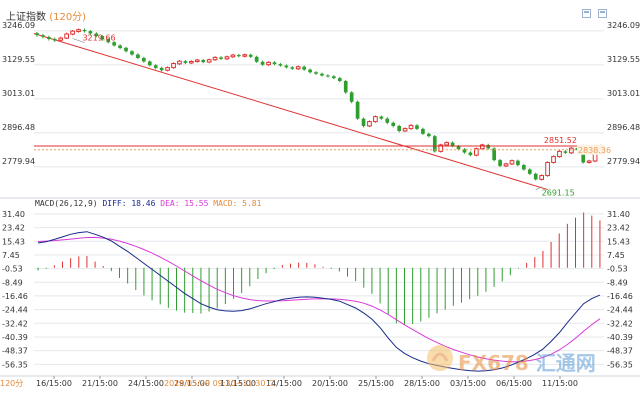 Image resolution: width=640 pixels, height=400 pixels. What do you see at coordinates (129, 203) in the screenshot?
I see `macd-legend-diff: DIFF: 18.46` at bounding box center [129, 203].